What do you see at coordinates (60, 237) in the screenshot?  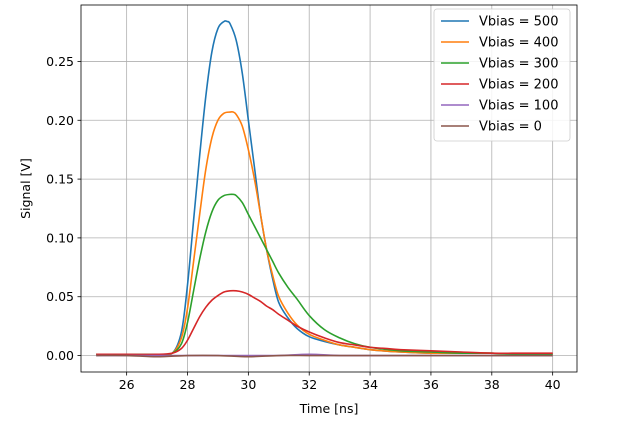 I see `y-tick-label: 0.10` at bounding box center [60, 237].